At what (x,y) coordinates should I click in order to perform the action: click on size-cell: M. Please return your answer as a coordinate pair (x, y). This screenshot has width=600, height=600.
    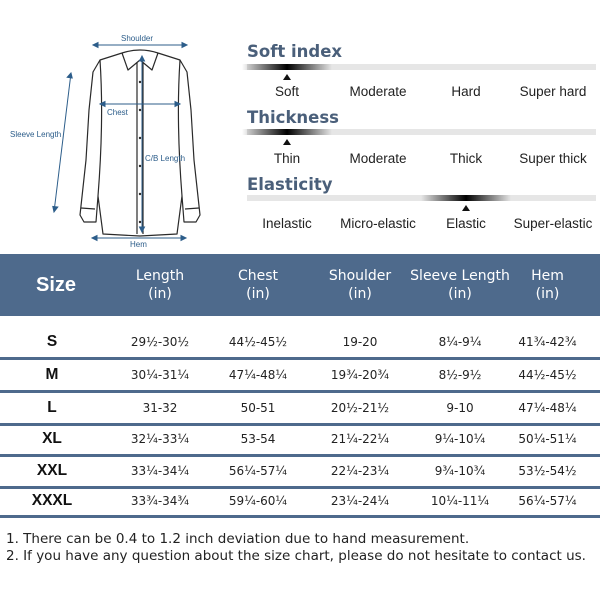
    Looking at the image, I should click on (52, 374).